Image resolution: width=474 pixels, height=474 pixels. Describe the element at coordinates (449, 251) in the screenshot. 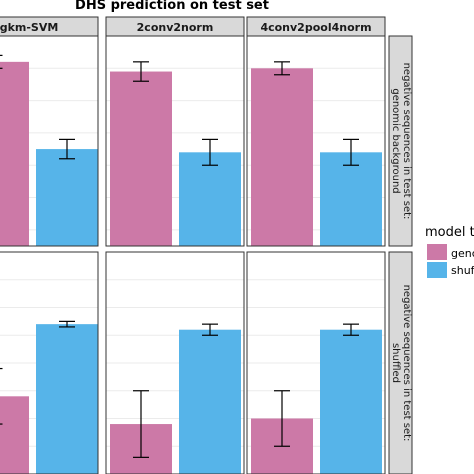

I see `legend: model t genc shuf` at that location.